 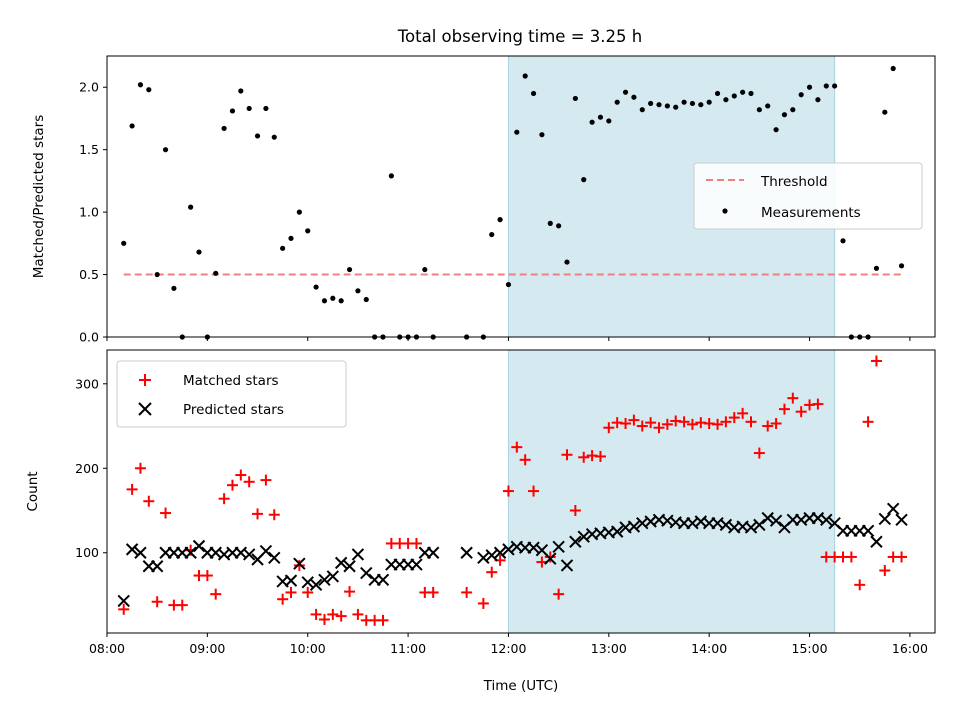 What do you see at coordinates (808, 196) in the screenshot?
I see `top-legend: Threshold Measurements` at bounding box center [808, 196].